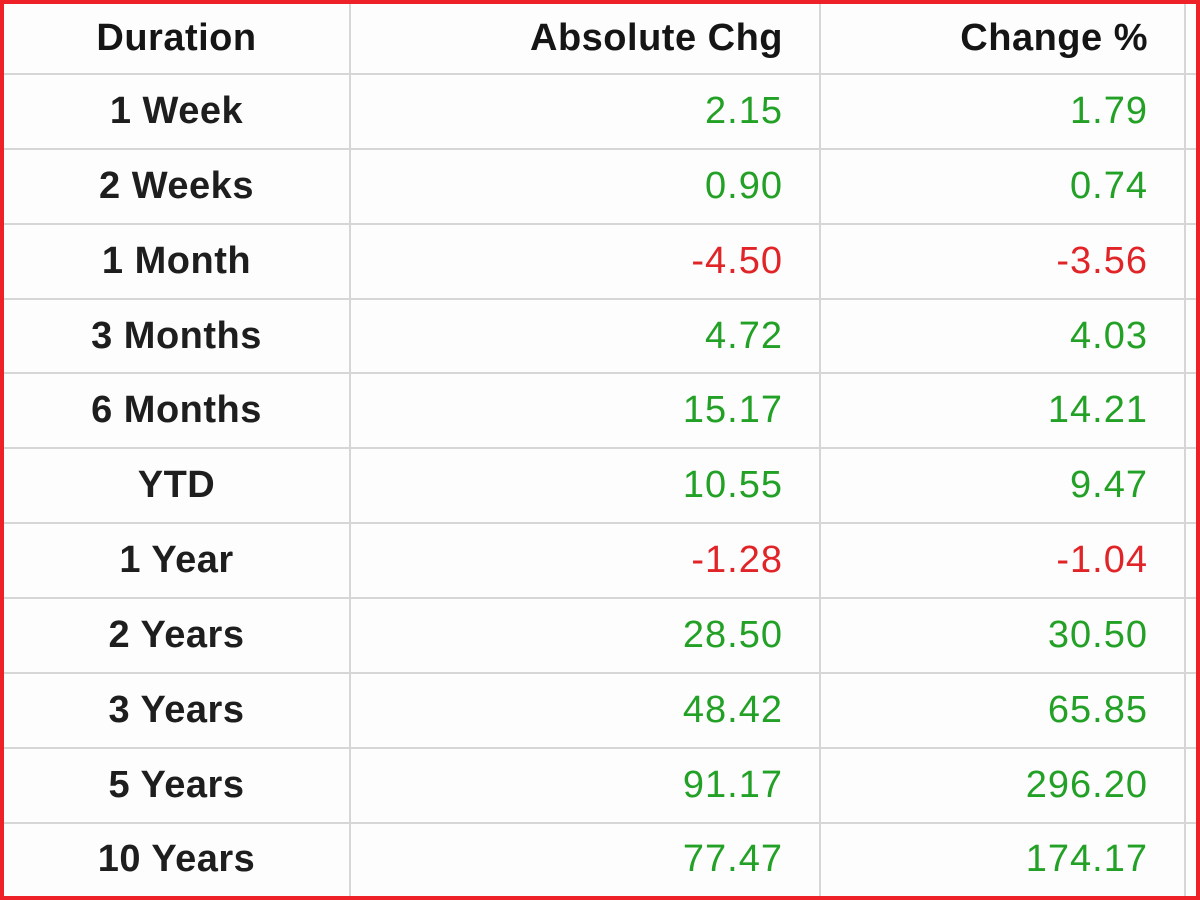 The height and width of the screenshot is (900, 1200). Describe the element at coordinates (585, 261) in the screenshot. I see `value-cell: -4.50` at that location.